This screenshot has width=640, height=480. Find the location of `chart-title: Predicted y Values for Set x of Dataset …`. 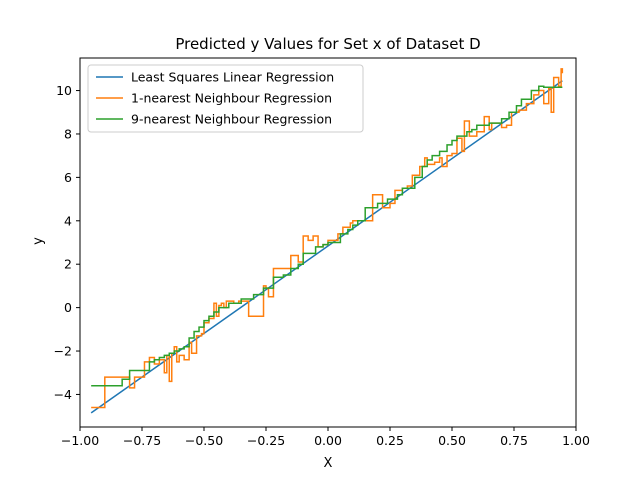

chart-title: Predicted y Values for Set x of Dataset … is located at coordinates (327, 44).